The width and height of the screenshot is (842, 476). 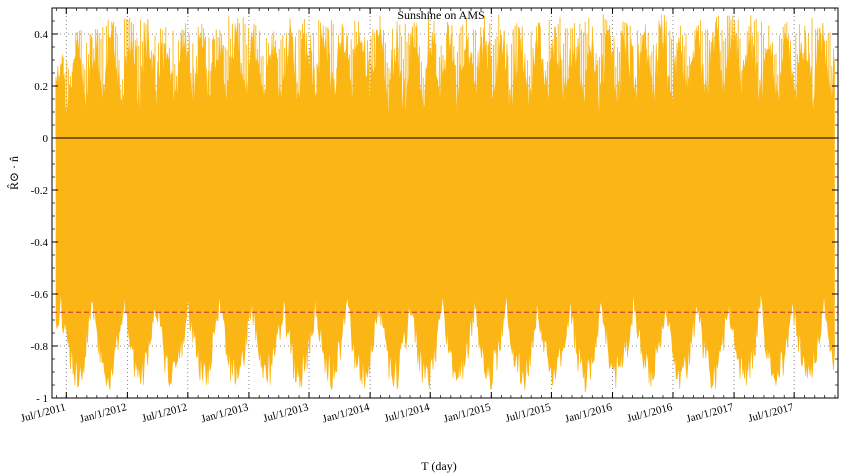 I want to click on x-tick-label: Jan/1/2014, so click(x=346, y=413).